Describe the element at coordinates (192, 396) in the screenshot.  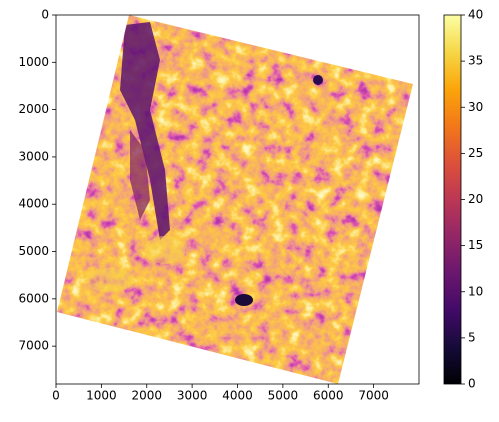
I see `x-tick-label: 3000` at that location.